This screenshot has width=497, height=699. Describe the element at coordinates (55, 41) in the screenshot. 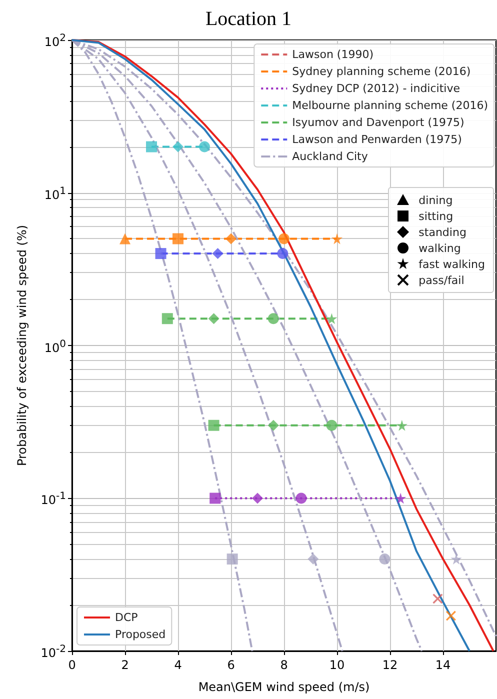

I see `y-tick-label: 10$^{2}$` at that location.